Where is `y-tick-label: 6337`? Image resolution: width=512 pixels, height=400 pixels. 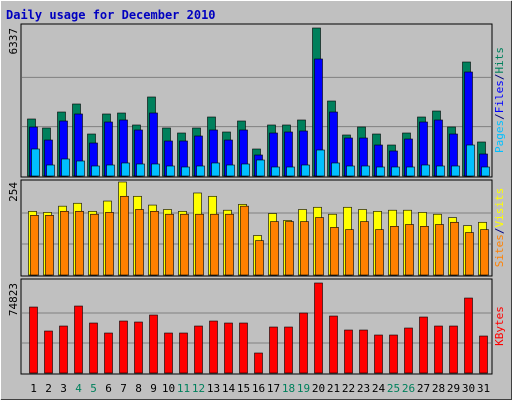
y-tick-label: 6337 is located at coordinates (13, 41).